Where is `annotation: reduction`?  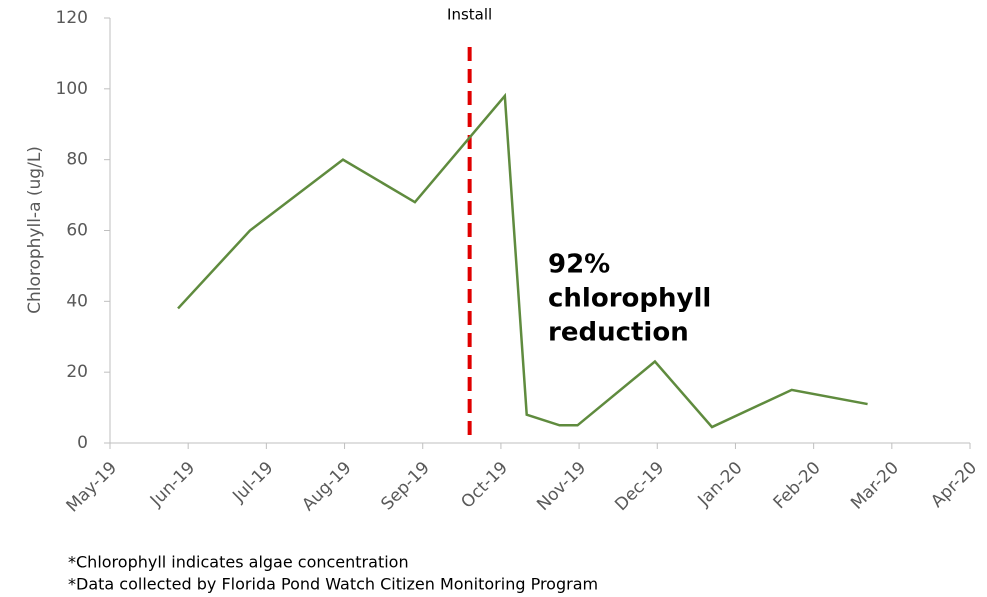 annotation: reduction is located at coordinates (618, 333).